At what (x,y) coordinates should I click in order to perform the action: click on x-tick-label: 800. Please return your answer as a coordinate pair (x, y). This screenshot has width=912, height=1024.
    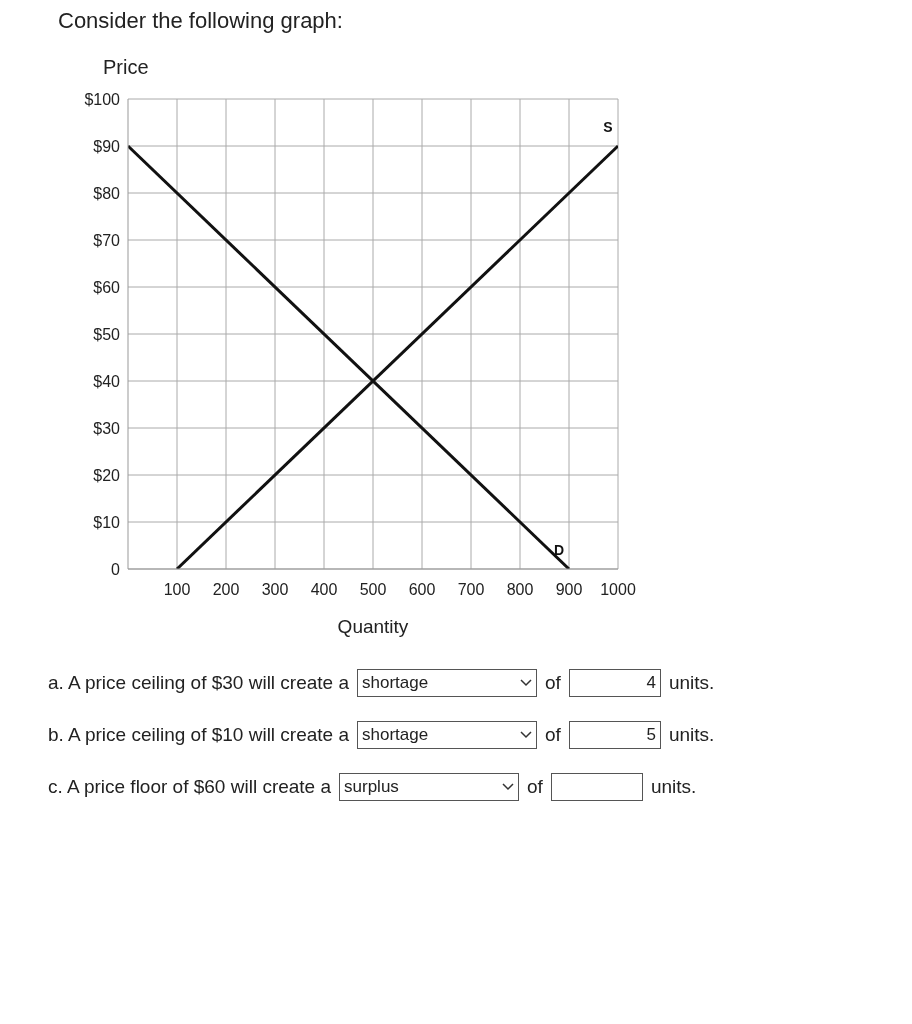
    Looking at the image, I should click on (520, 589).